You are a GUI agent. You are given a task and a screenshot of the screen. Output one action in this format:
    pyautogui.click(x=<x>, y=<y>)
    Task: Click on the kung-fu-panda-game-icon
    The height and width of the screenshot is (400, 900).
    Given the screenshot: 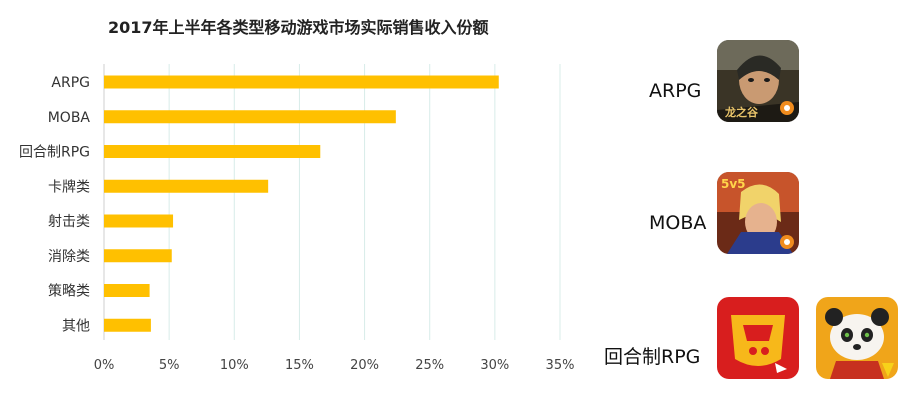 What is the action you would take?
    pyautogui.click(x=857, y=338)
    